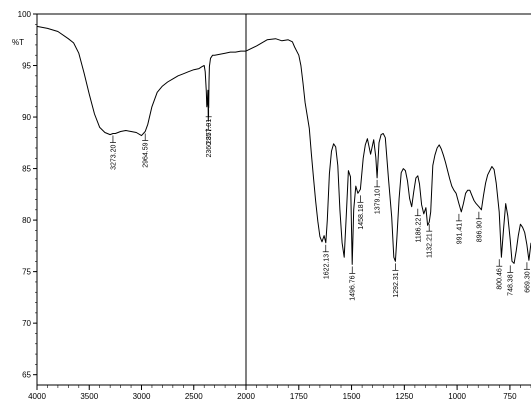 The height and width of the screenshot is (411, 531). Describe the element at coordinates (18, 42) in the screenshot. I see `y-unit-label: %T` at that location.